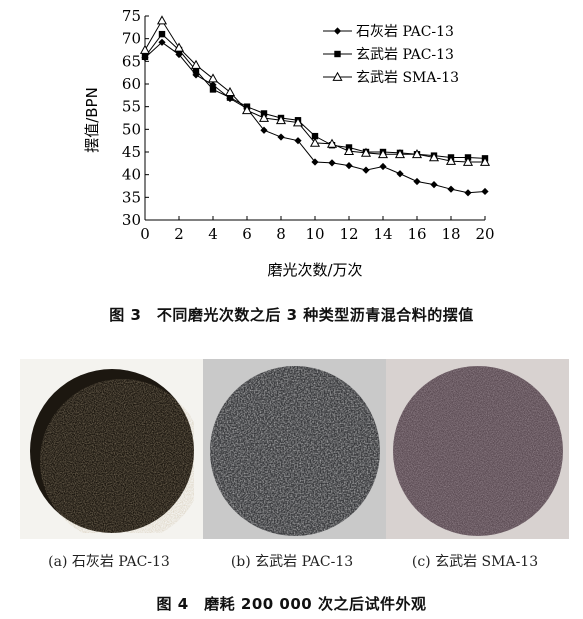 The width and height of the screenshot is (583, 619). I want to click on x-tick-label: 2, so click(179, 234).